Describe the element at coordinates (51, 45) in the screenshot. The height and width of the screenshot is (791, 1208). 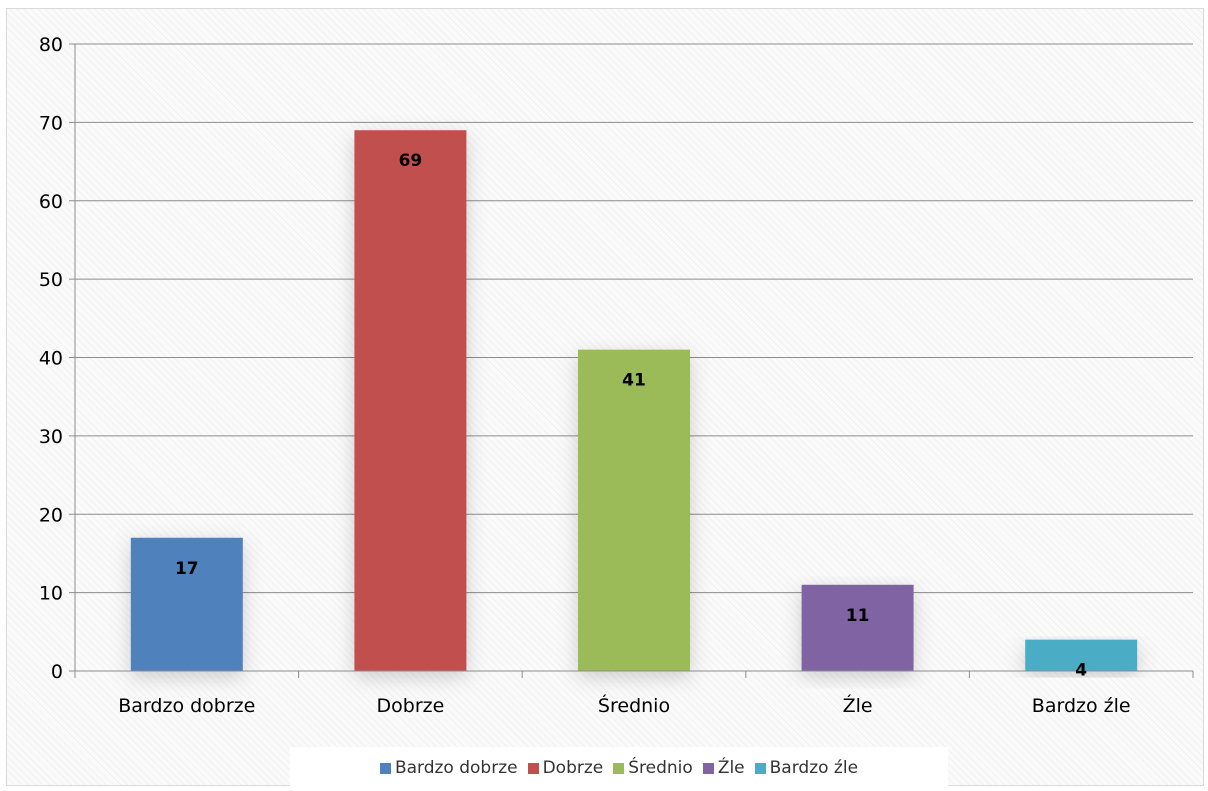
I see `y-tick-label: 80` at that location.